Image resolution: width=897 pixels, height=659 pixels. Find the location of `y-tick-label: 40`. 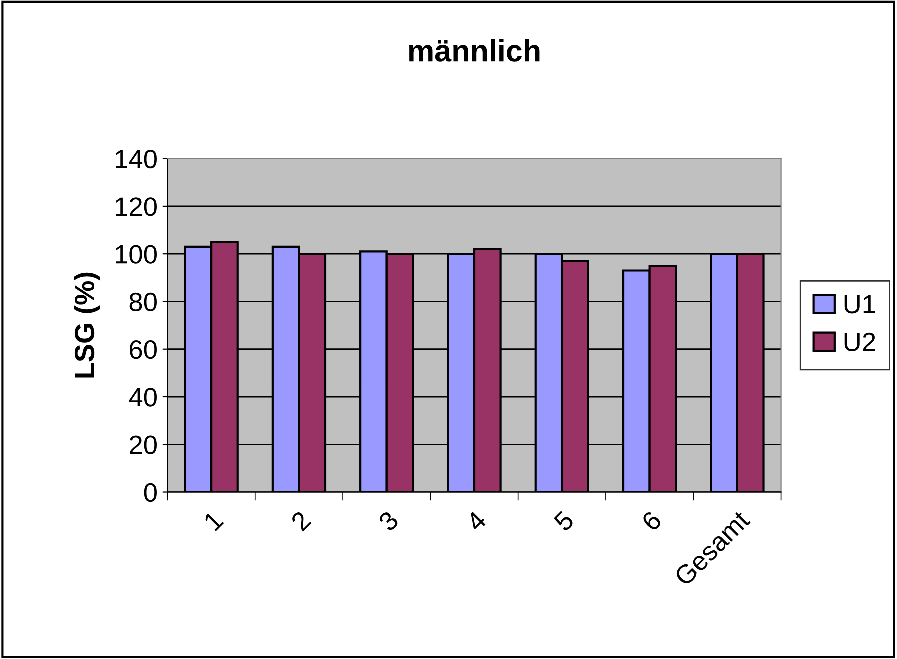

y-tick-label: 40 is located at coordinates (143, 397).